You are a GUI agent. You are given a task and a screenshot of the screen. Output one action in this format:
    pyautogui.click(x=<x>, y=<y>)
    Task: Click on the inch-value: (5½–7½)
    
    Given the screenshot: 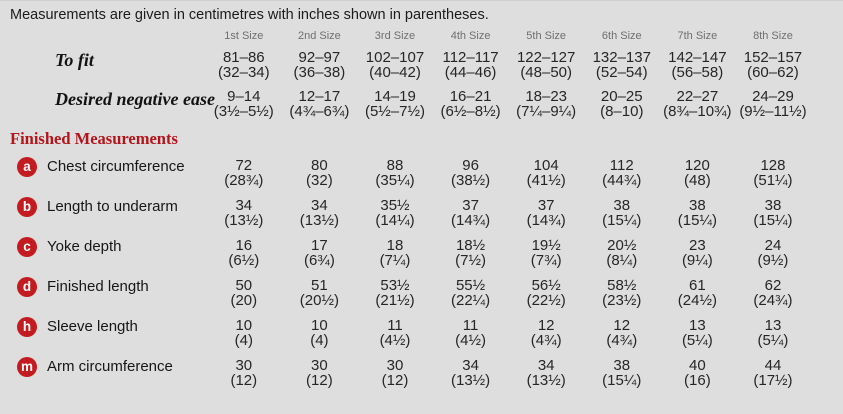 What is the action you would take?
    pyautogui.click(x=394, y=111)
    